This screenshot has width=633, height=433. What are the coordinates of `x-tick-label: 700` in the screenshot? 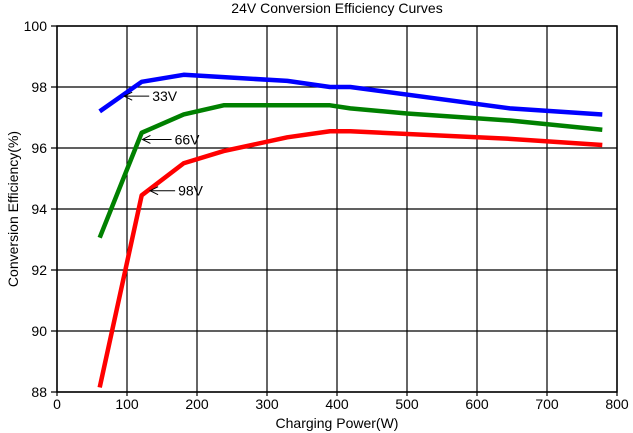 It's located at (547, 404).